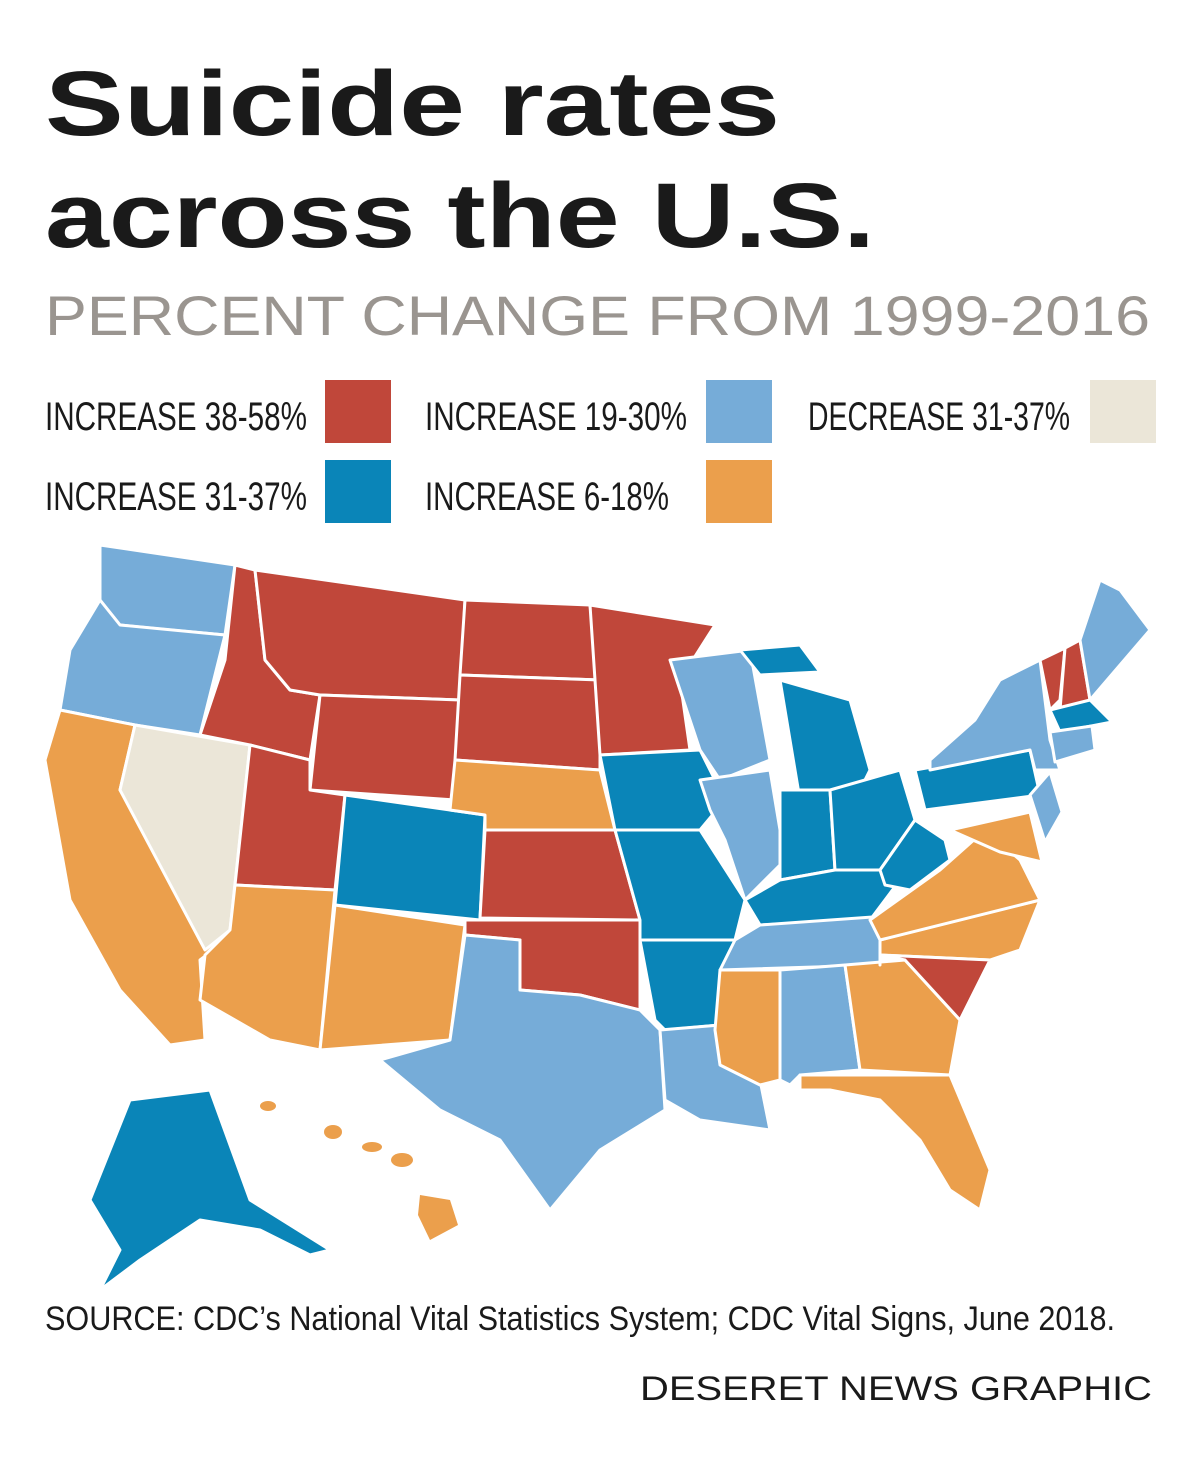 The width and height of the screenshot is (1200, 1481). I want to click on legend-label: INCREASE 31-37%, so click(176, 497).